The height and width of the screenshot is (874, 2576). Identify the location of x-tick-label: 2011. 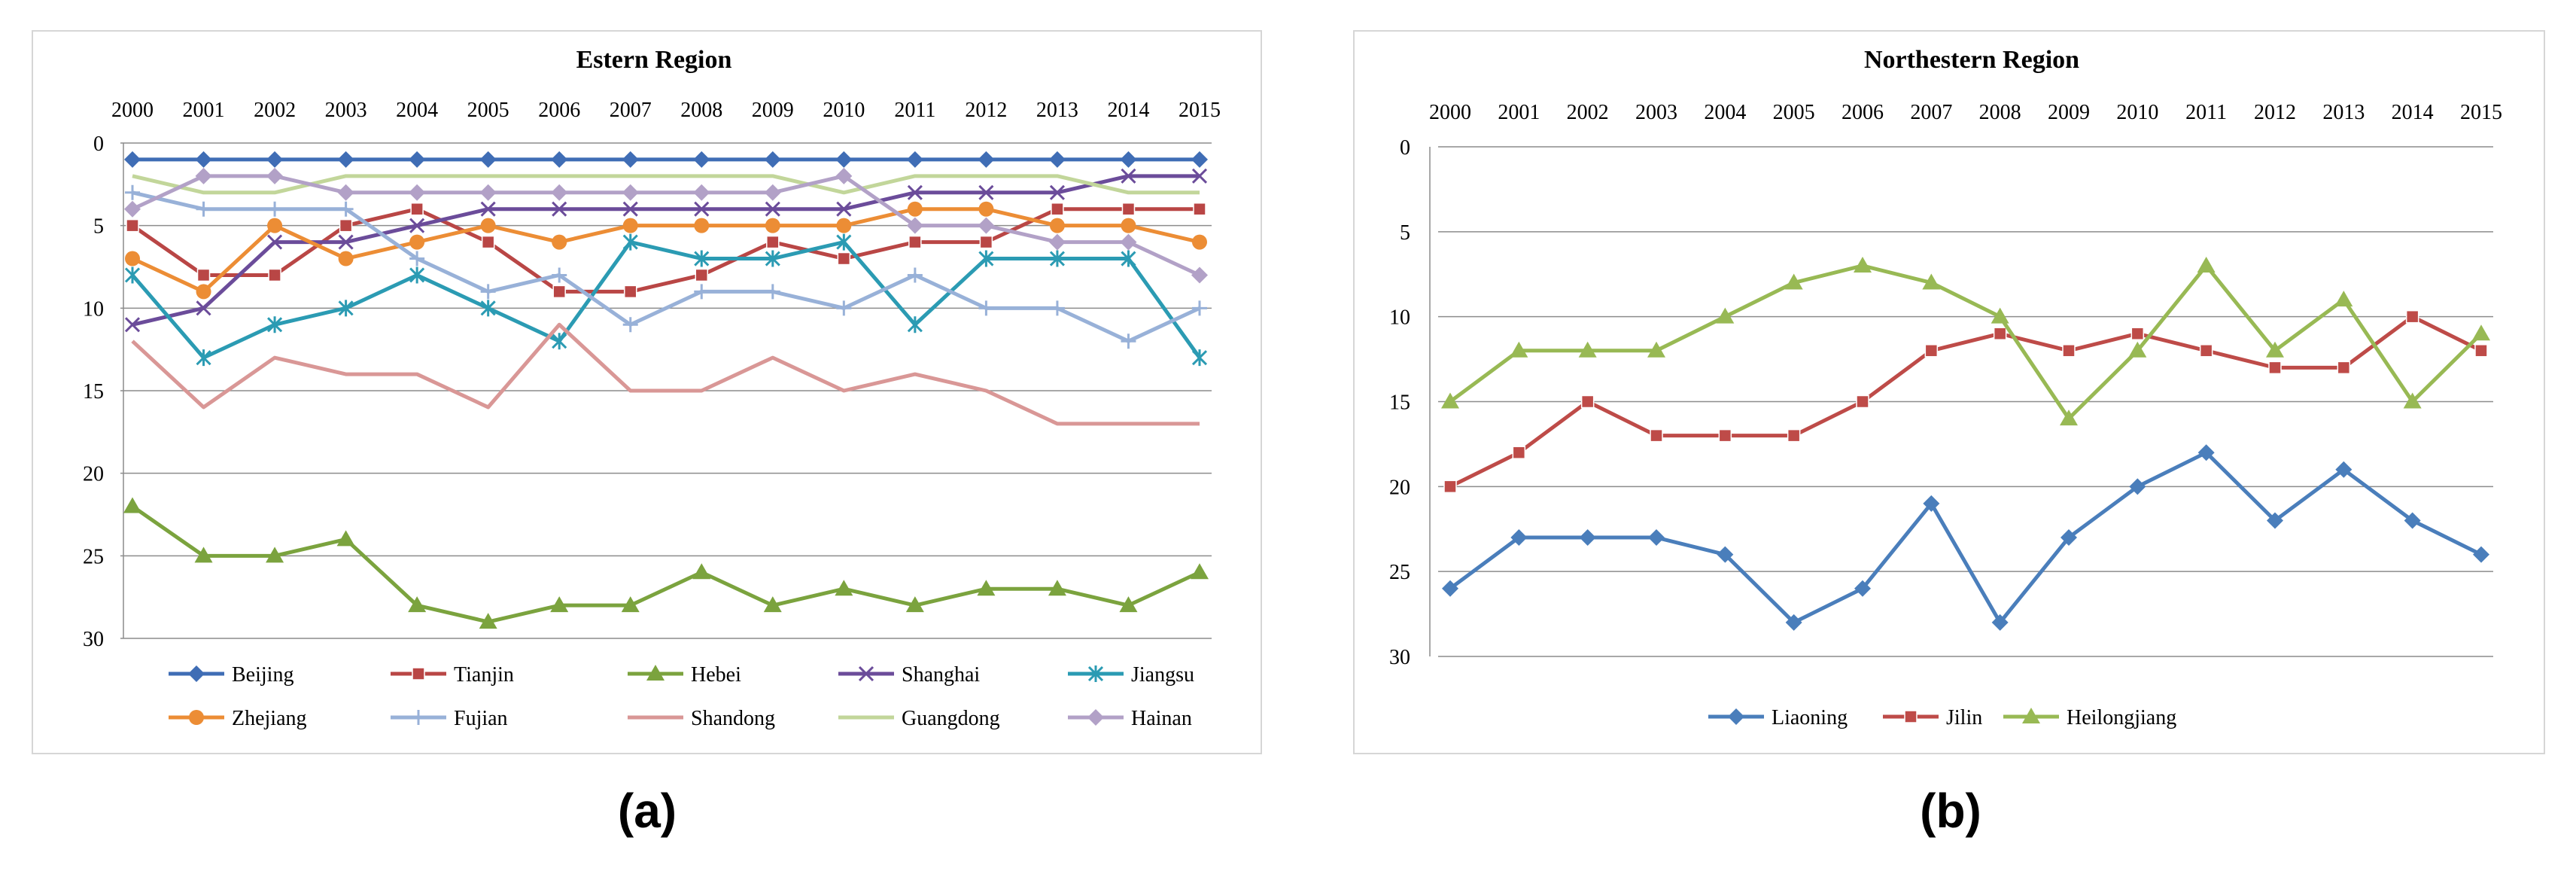
(914, 110).